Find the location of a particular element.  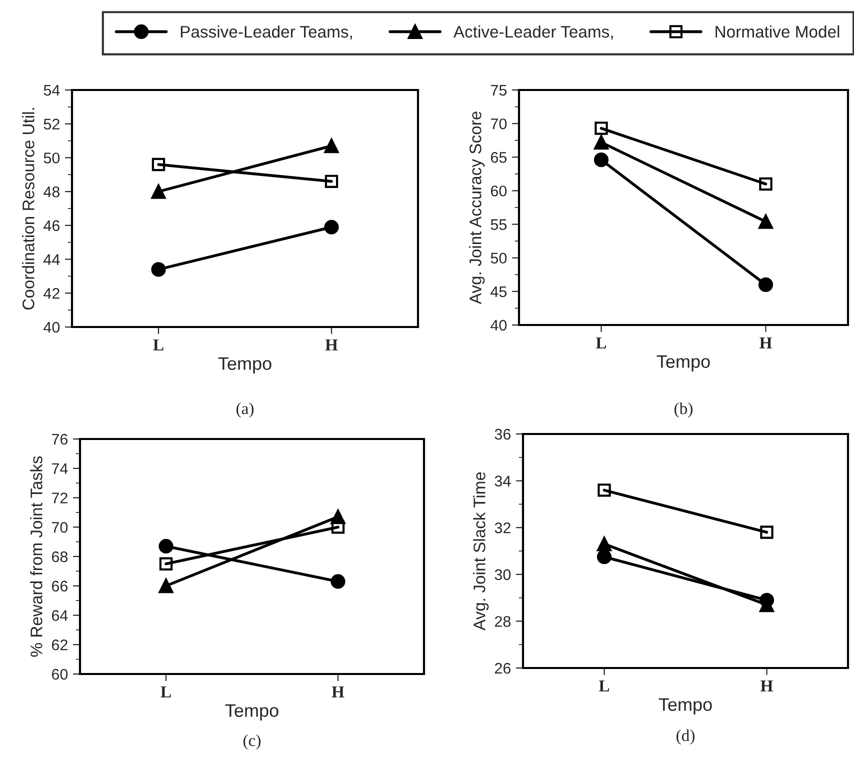

y-tick-label: 30 is located at coordinates (502, 574).